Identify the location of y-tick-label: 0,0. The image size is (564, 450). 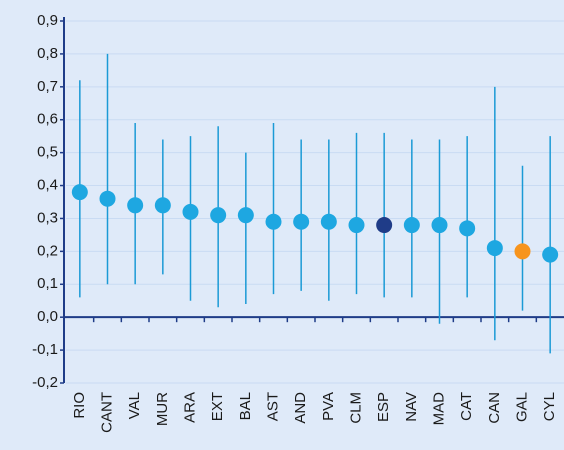
(47, 316).